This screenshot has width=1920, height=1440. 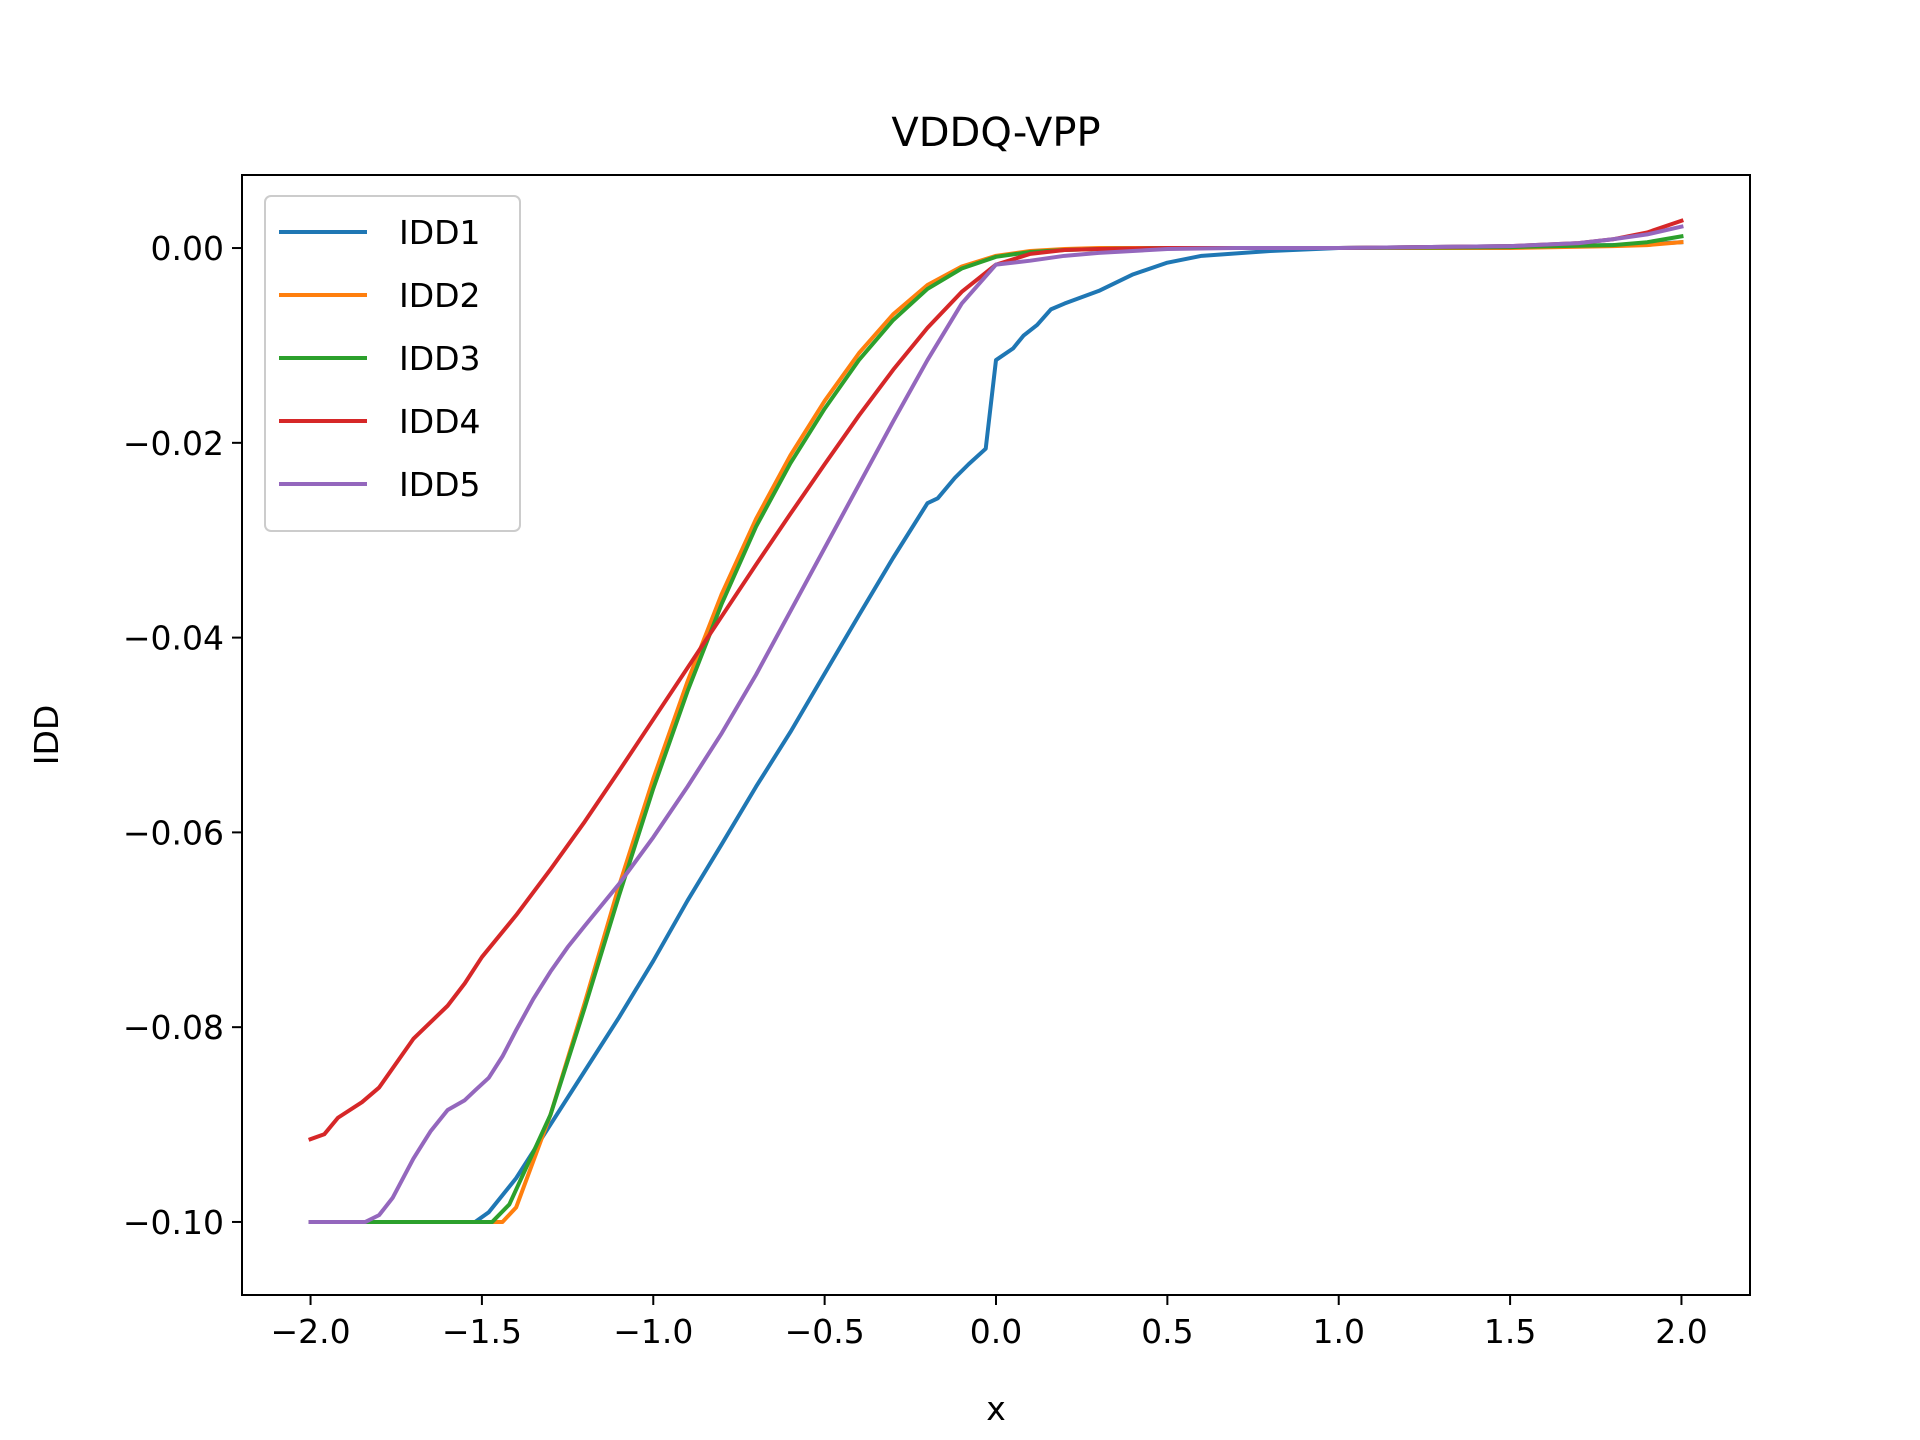 I want to click on y-tick-label: −0.10, so click(x=173, y=1222).